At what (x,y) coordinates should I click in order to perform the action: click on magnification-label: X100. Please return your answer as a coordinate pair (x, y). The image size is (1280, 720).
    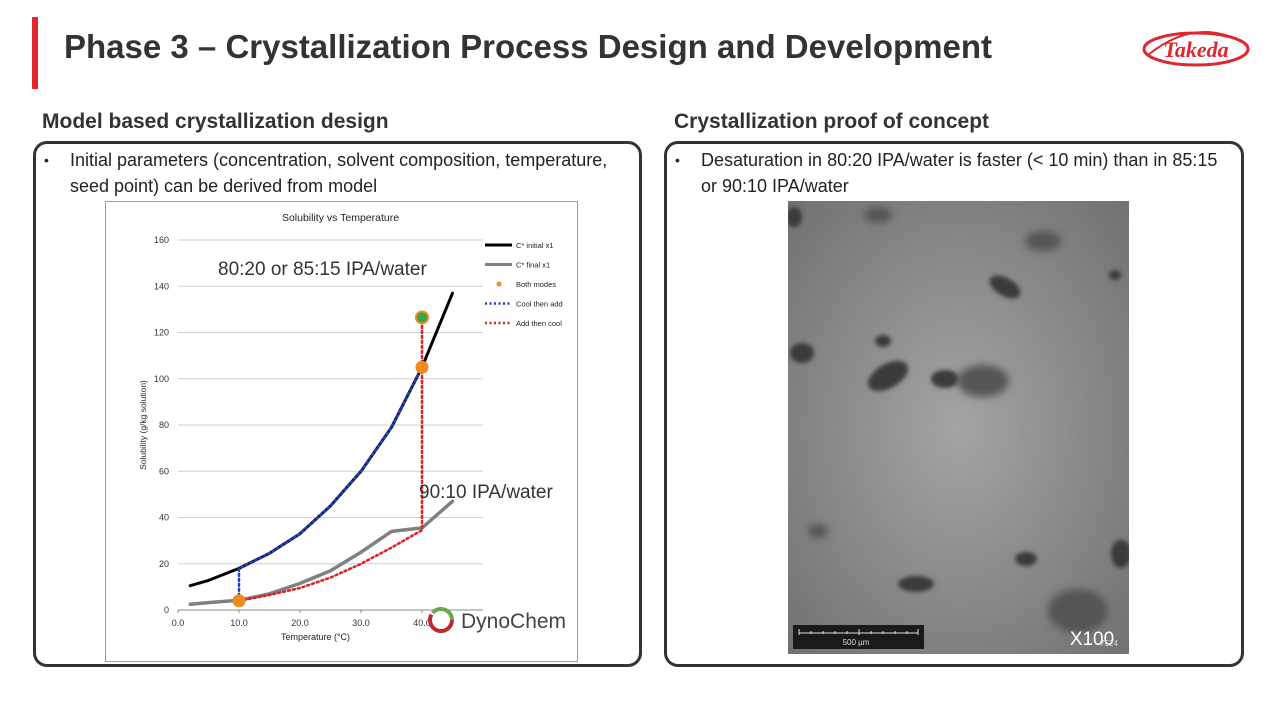
    Looking at the image, I should click on (1092, 639).